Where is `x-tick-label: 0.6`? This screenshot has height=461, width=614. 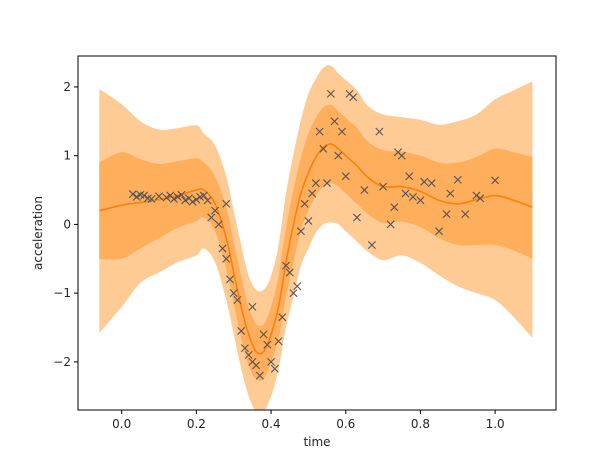 x-tick-label: 0.6 is located at coordinates (345, 424).